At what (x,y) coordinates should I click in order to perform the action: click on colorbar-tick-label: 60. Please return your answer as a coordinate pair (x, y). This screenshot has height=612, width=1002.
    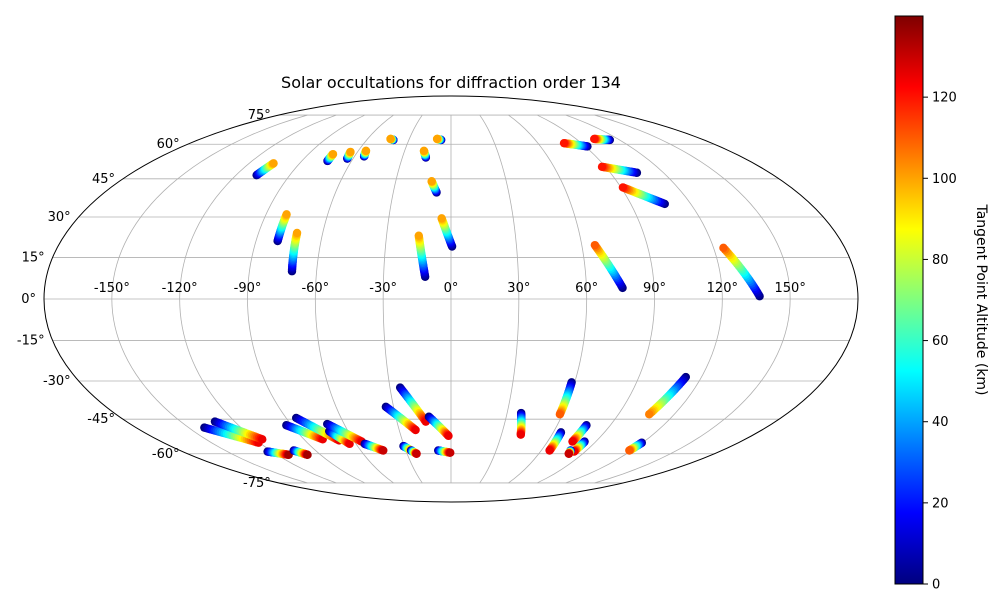
    Looking at the image, I should click on (940, 341).